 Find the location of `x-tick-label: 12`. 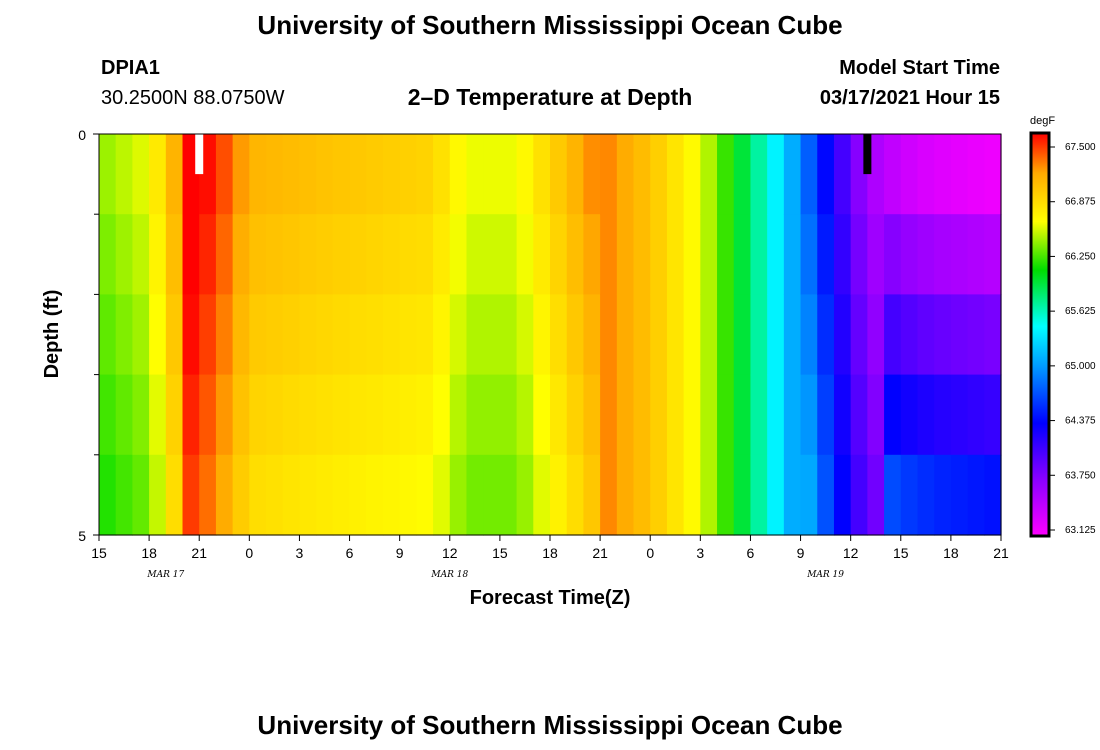

x-tick-label: 12 is located at coordinates (450, 553).